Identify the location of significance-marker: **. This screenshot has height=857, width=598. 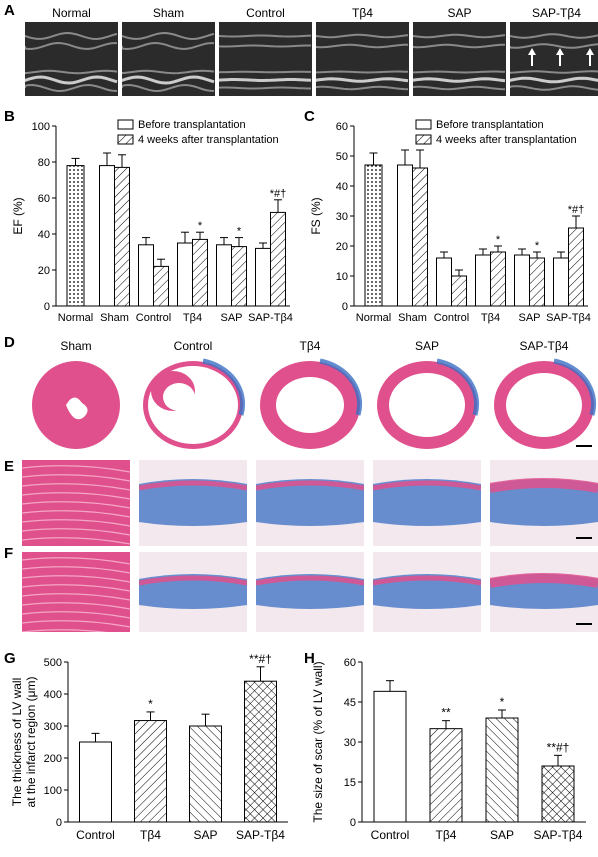
(446, 713).